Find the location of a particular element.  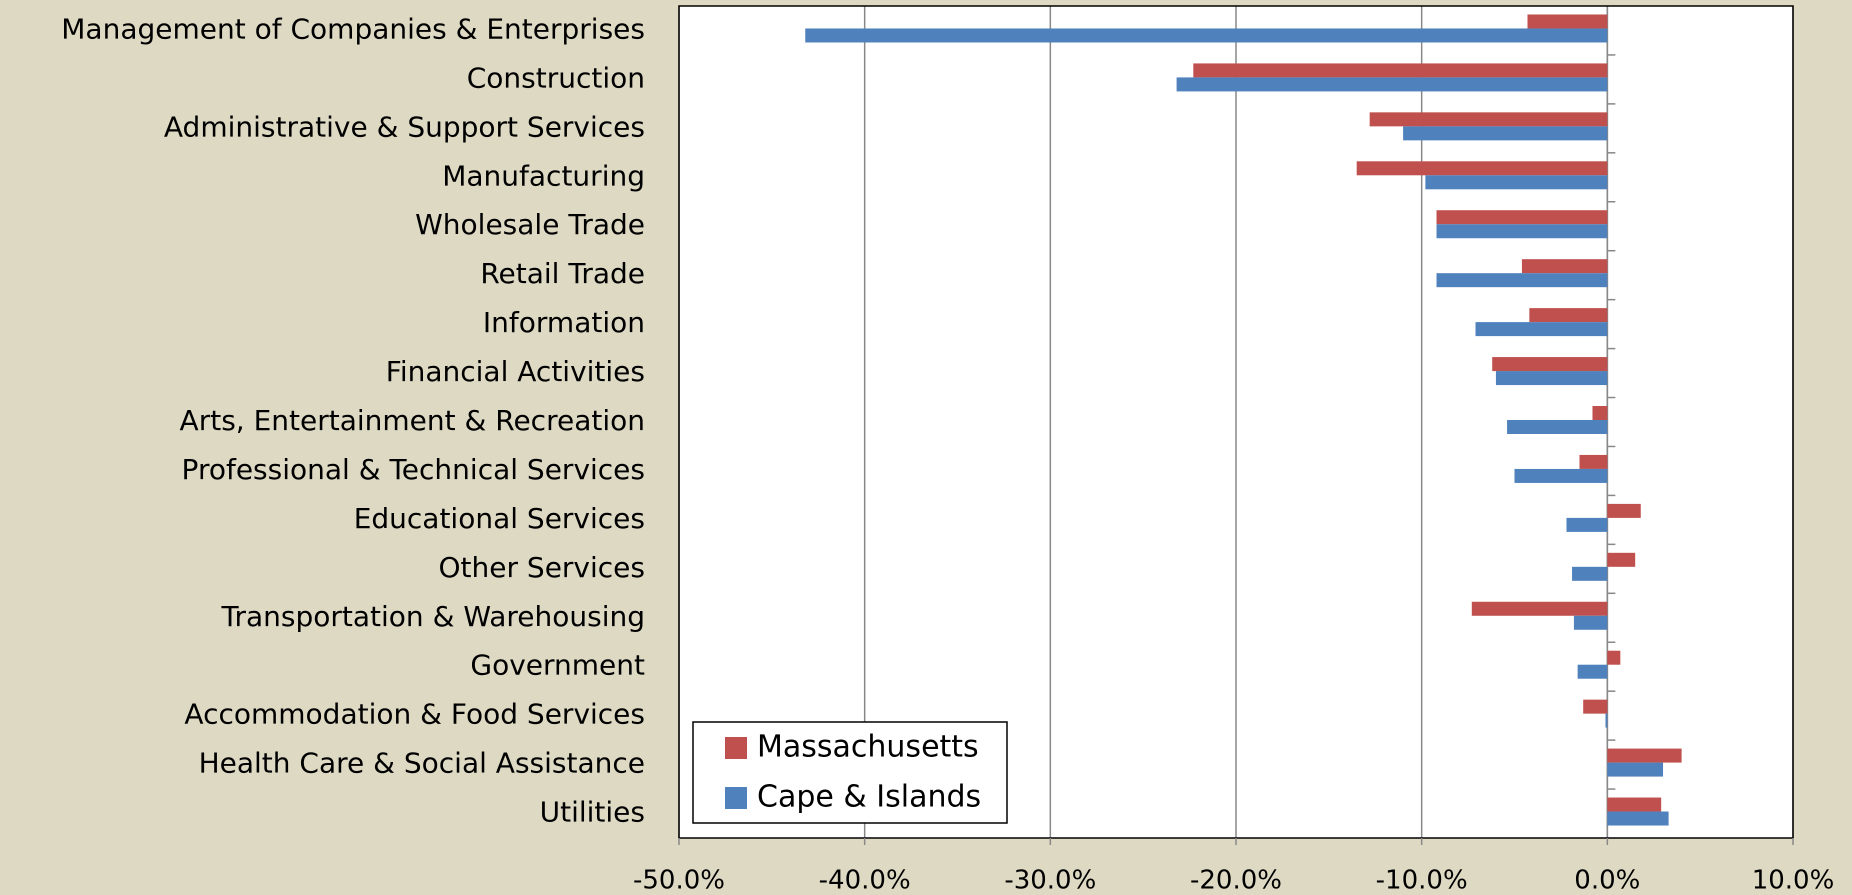

y-tick-label: Professional & Technical Services is located at coordinates (413, 469).